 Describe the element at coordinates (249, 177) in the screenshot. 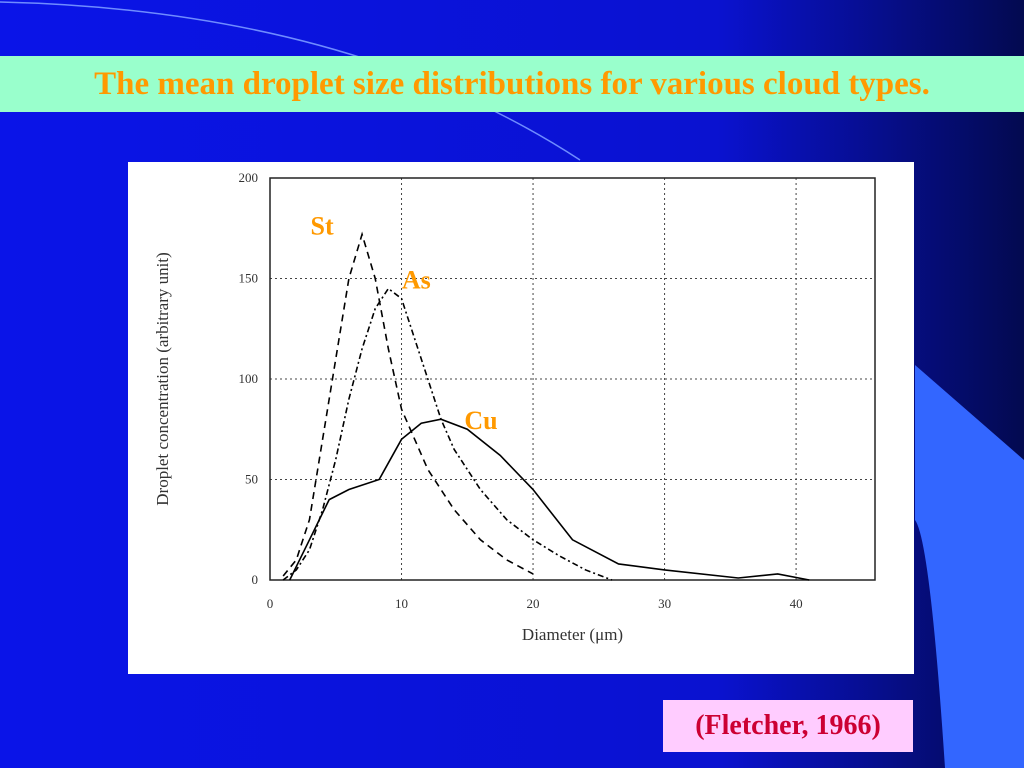

I see `y-tick-label: 200` at that location.